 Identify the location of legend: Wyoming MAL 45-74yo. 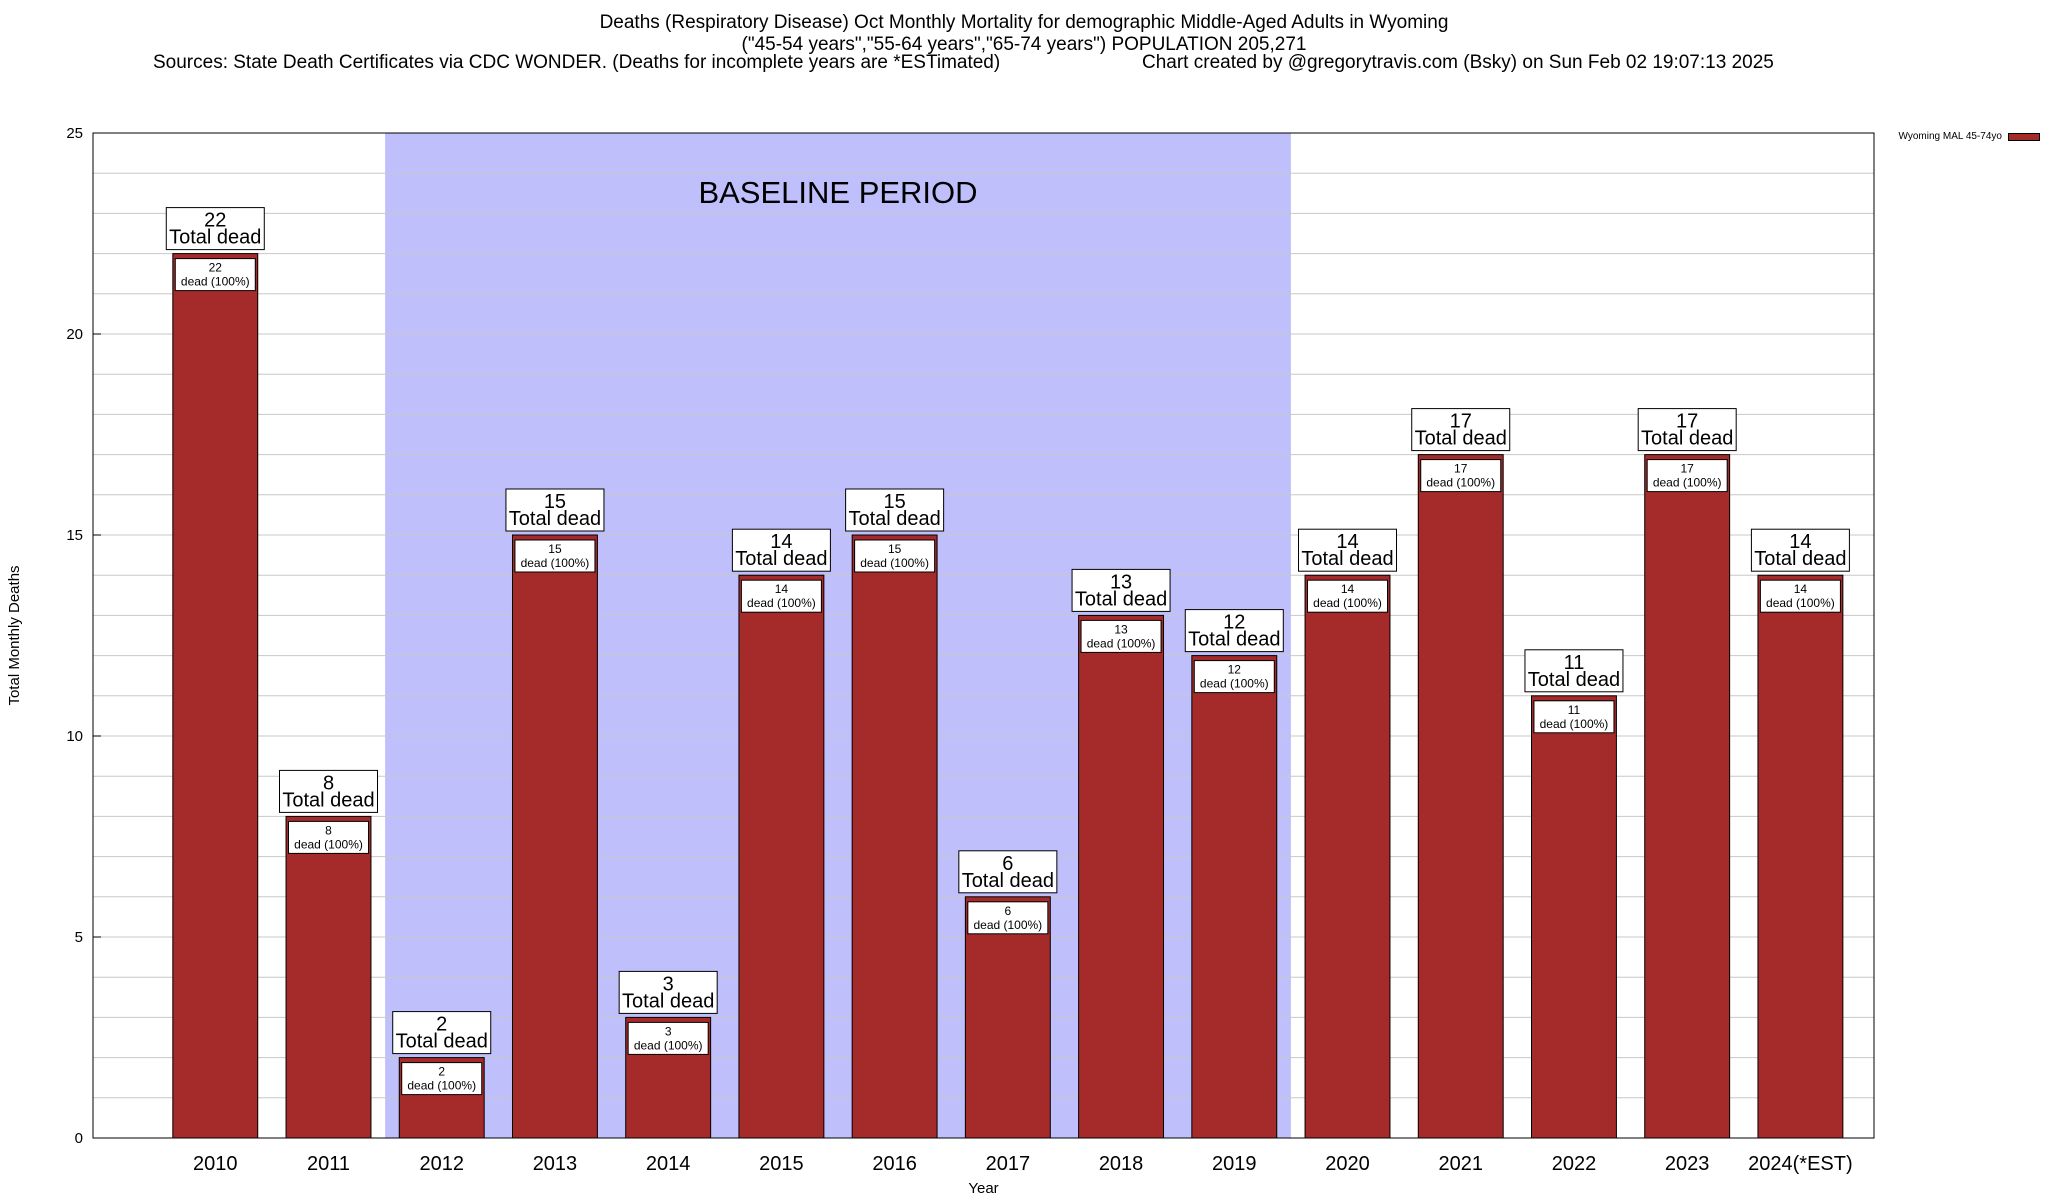
(1969, 136).